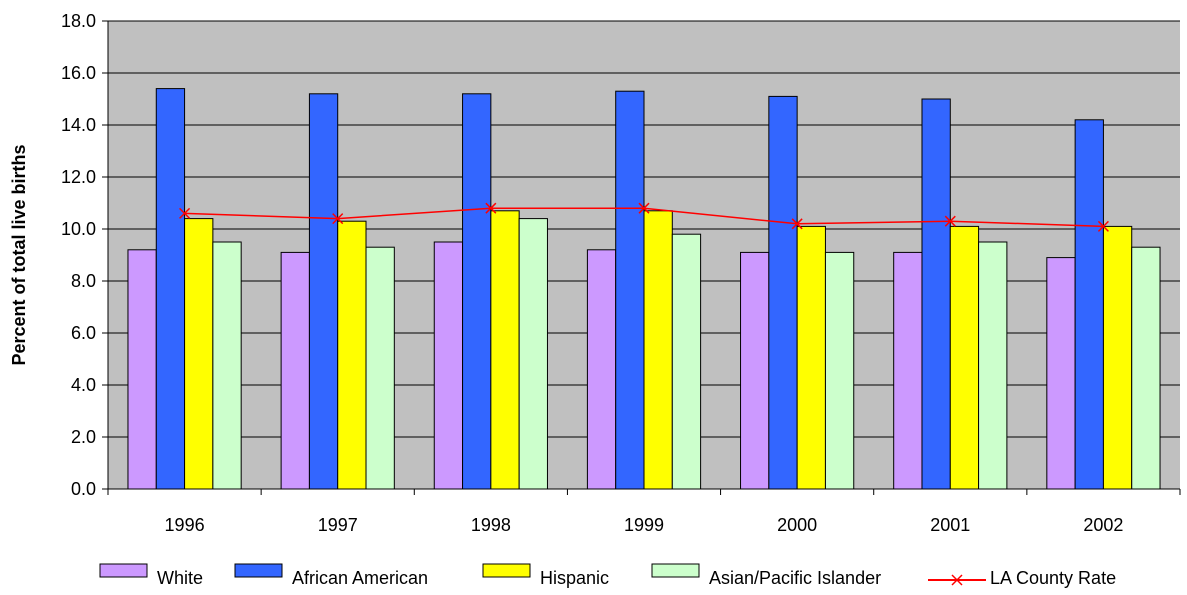 The width and height of the screenshot is (1187, 595). What do you see at coordinates (19, 254) in the screenshot?
I see `y-axis-title: Percent of total live births` at bounding box center [19, 254].